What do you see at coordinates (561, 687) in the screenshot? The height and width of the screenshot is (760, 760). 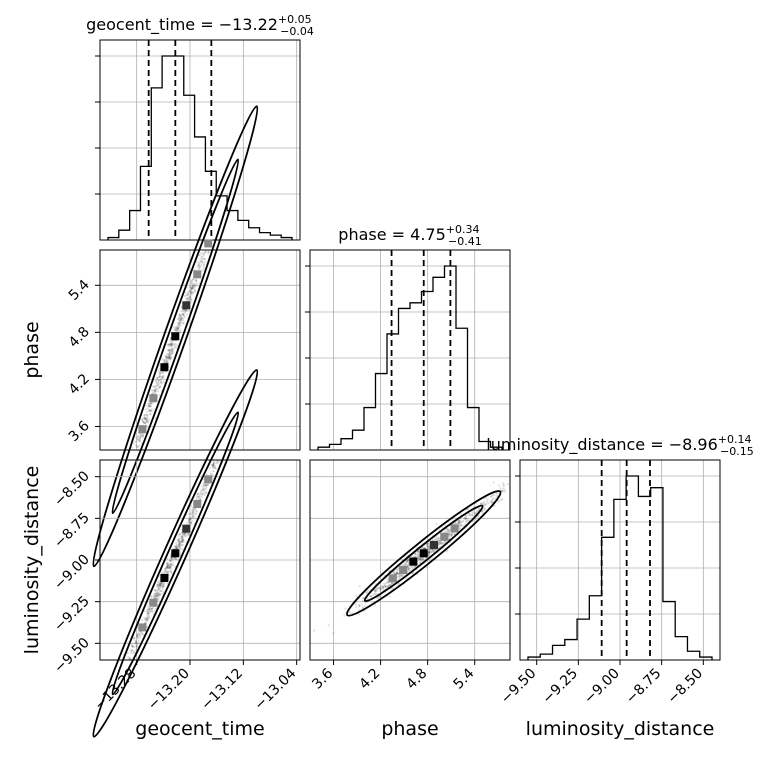 I see `x-tick-label: −9.25` at bounding box center [561, 687].